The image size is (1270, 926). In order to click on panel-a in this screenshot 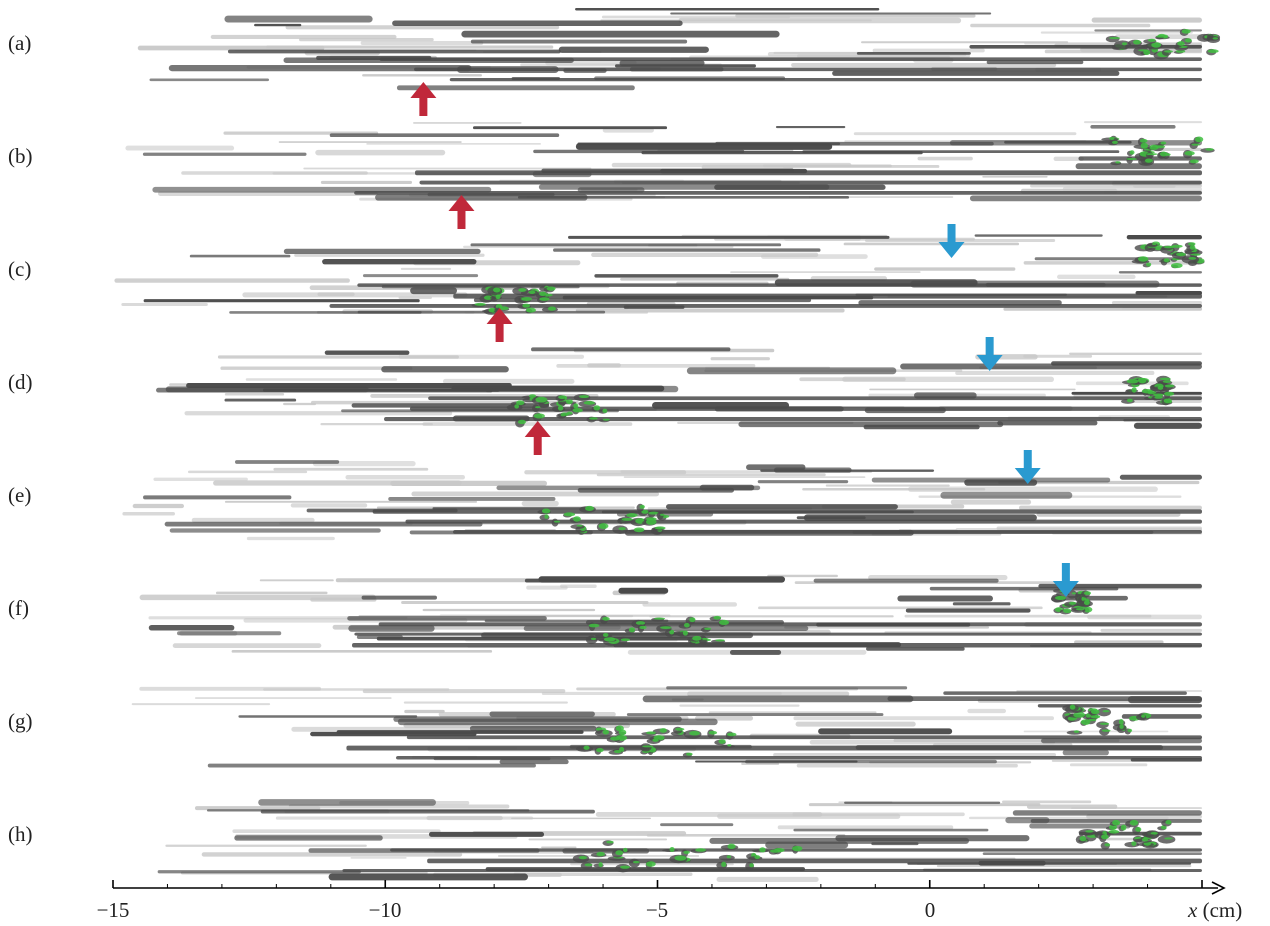, I will do `click(670, 49)`.